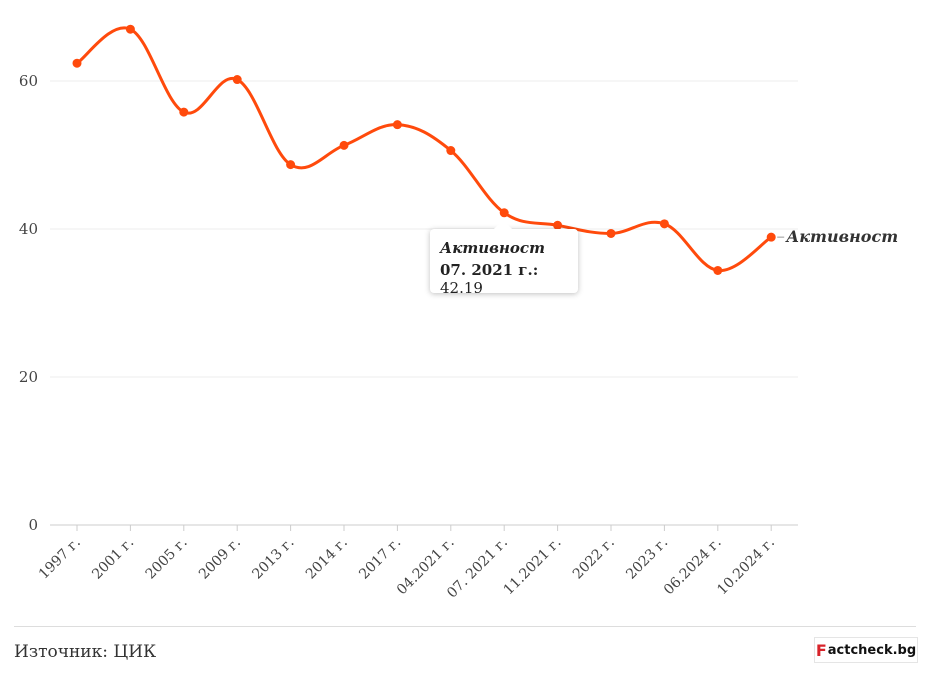 Image resolution: width=930 pixels, height=677 pixels. I want to click on x-tick-label: 11.2021 г., so click(533, 567).